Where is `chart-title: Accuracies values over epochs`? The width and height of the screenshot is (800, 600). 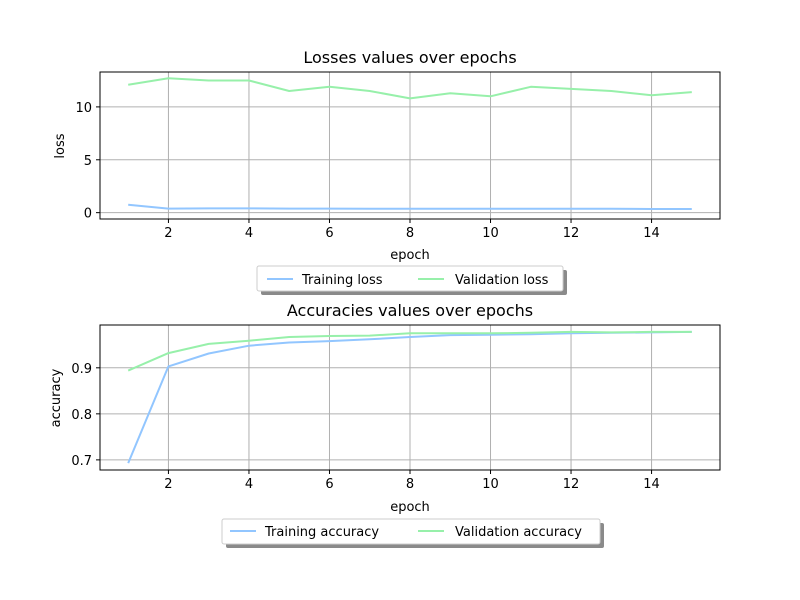
chart-title: Accuracies values over epochs is located at coordinates (410, 310).